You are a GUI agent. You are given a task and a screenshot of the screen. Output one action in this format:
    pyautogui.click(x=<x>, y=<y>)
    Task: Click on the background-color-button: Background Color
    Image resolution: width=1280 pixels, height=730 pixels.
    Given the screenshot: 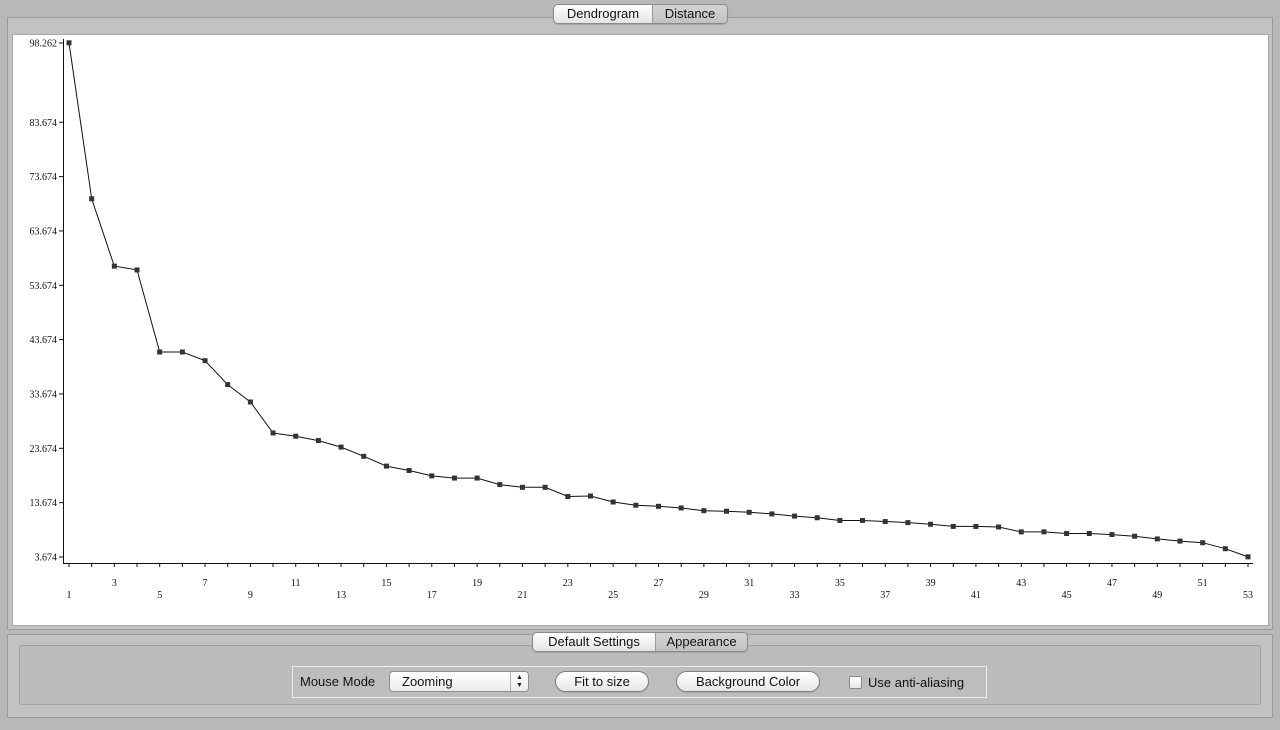 What is the action you would take?
    pyautogui.click(x=748, y=681)
    